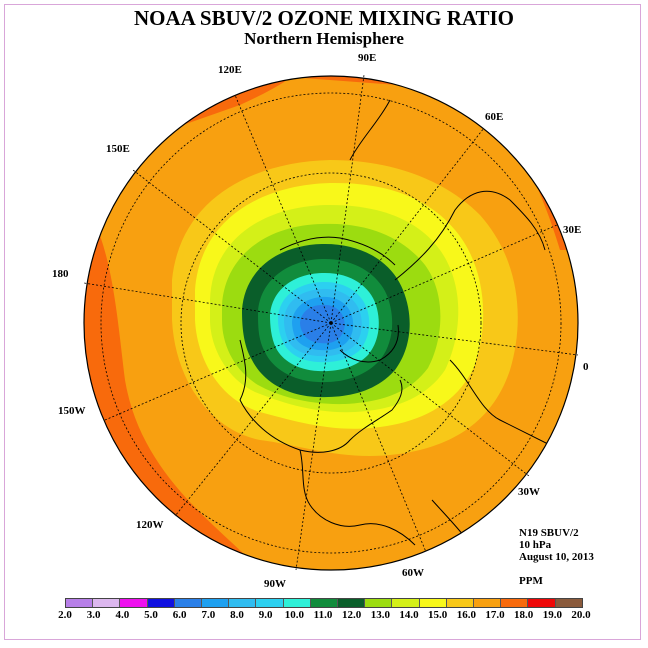 This screenshot has width=648, height=648. What do you see at coordinates (409, 615) in the screenshot?
I see `colorbar-tick-label: 14.0` at bounding box center [409, 615].